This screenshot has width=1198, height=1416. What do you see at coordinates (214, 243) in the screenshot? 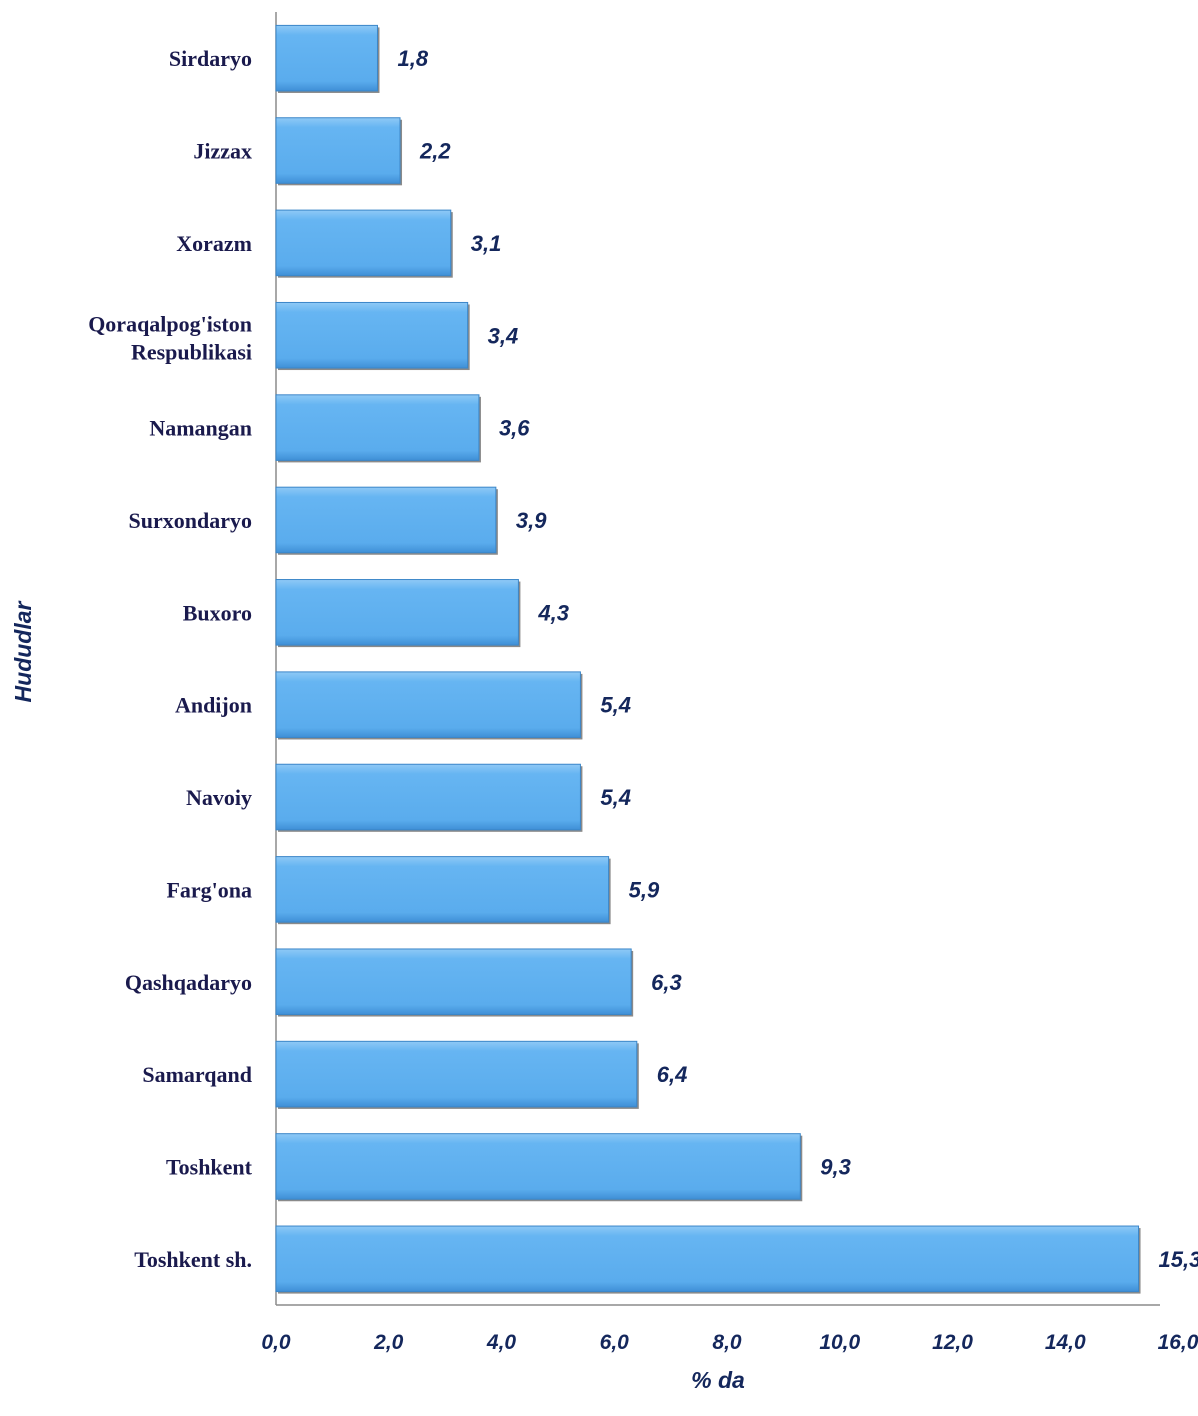
I see `category-label-xorazm: Xorazm` at bounding box center [214, 243].